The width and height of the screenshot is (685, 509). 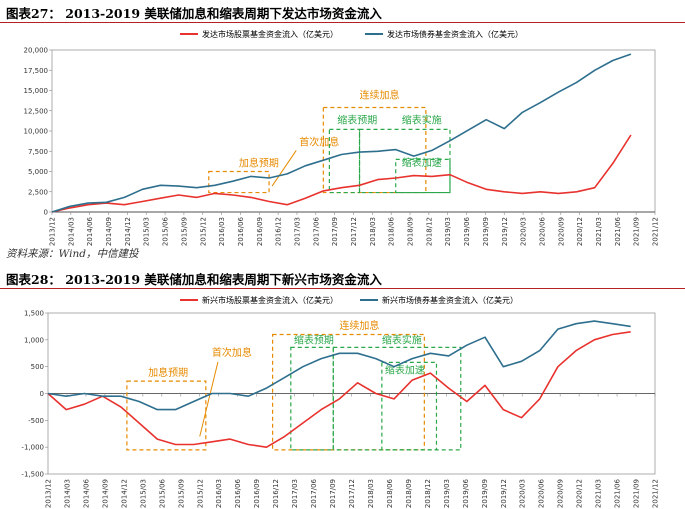 What do you see at coordinates (270, 300) in the screenshot?
I see `legend-label: 新兴市场股票基金资金流入（亿美元）` at bounding box center [270, 300].